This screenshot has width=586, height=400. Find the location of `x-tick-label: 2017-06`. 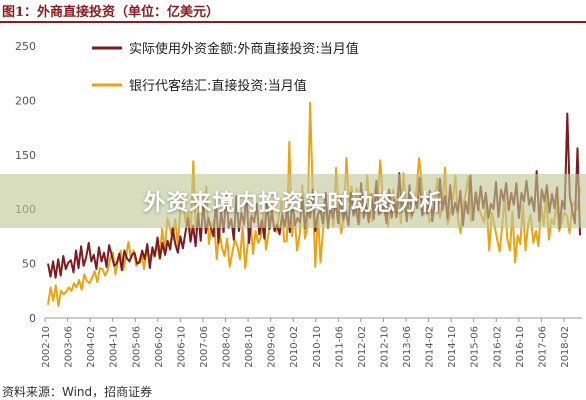

x-tick-label: 2017-06 is located at coordinates (542, 347).